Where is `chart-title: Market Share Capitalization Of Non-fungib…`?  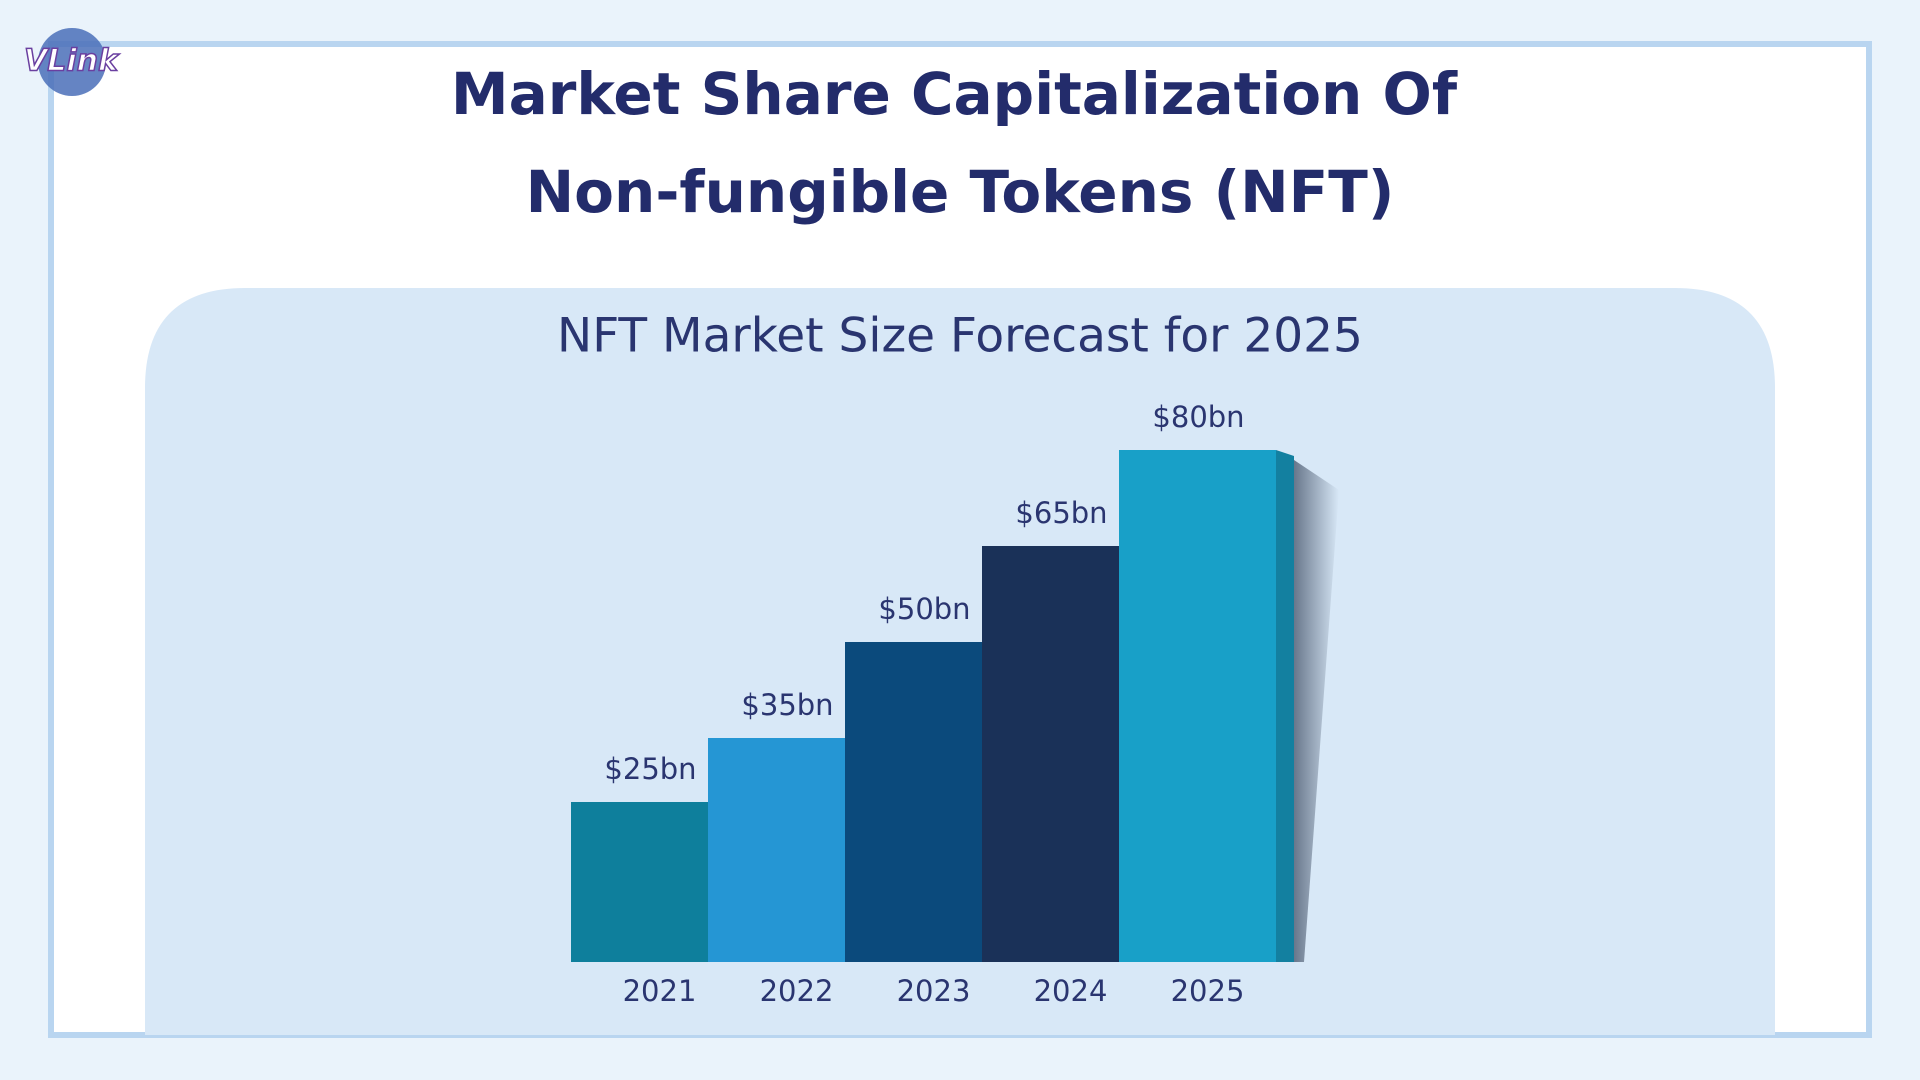
chart-title: Market Share Capitalization Of Non-fungib… is located at coordinates (954, 143).